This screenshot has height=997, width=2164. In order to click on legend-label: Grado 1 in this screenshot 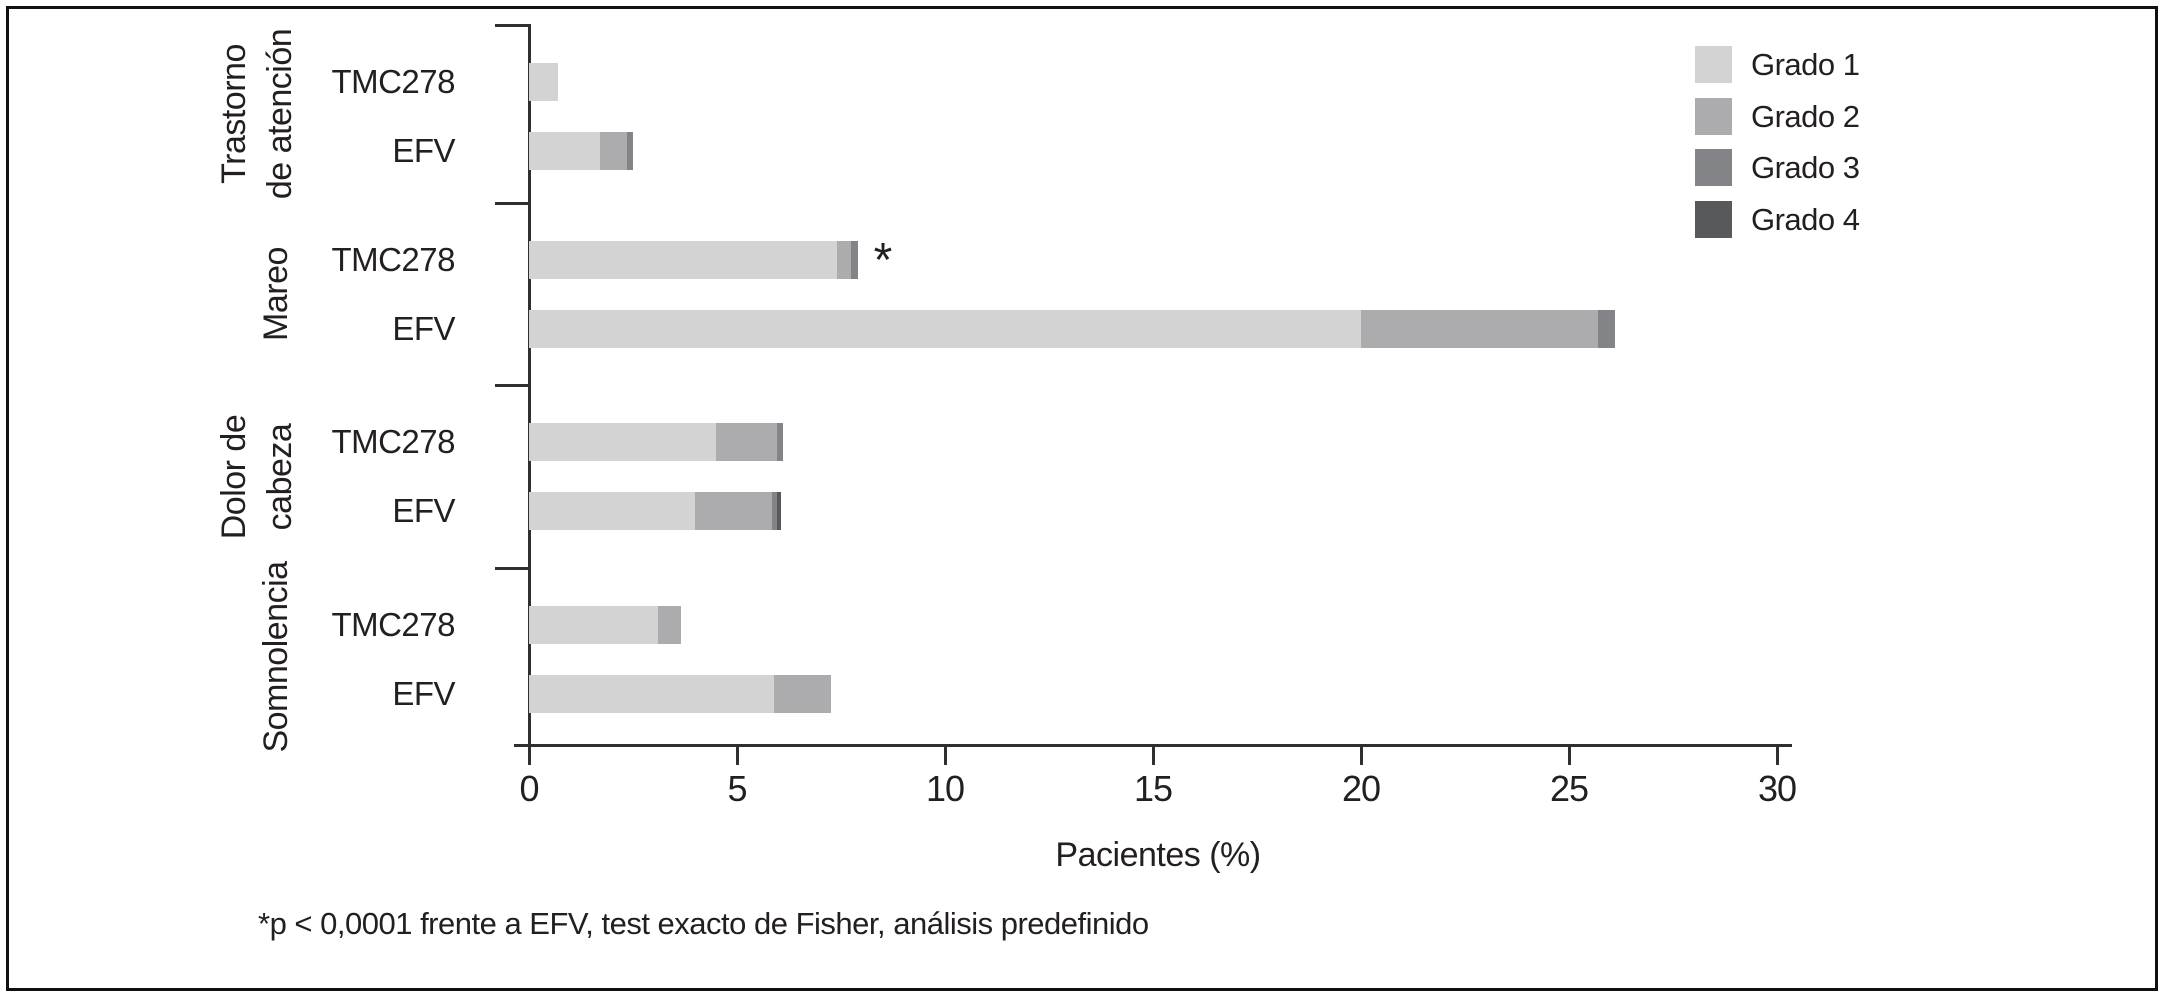, I will do `click(1805, 64)`.